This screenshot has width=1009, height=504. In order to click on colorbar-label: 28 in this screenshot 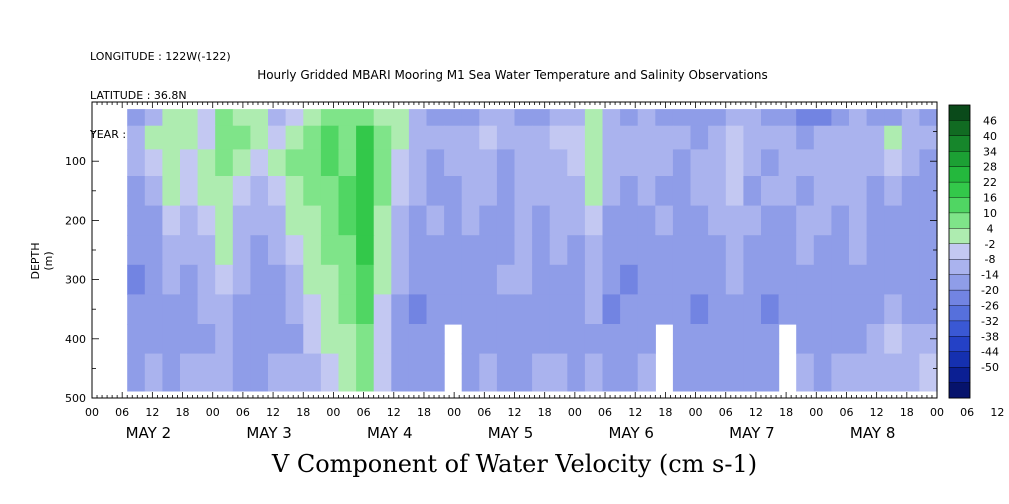, I will do `click(990, 167)`.